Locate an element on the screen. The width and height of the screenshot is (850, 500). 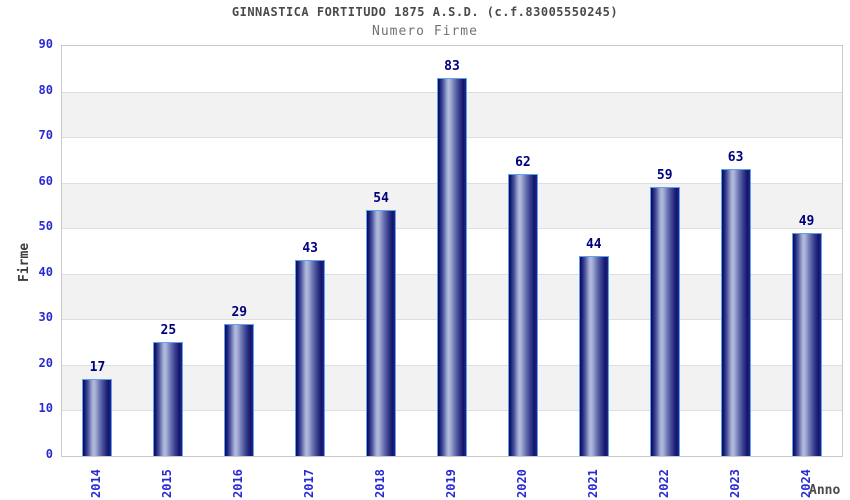
x-tick-label: 2018 is located at coordinates (380, 483).